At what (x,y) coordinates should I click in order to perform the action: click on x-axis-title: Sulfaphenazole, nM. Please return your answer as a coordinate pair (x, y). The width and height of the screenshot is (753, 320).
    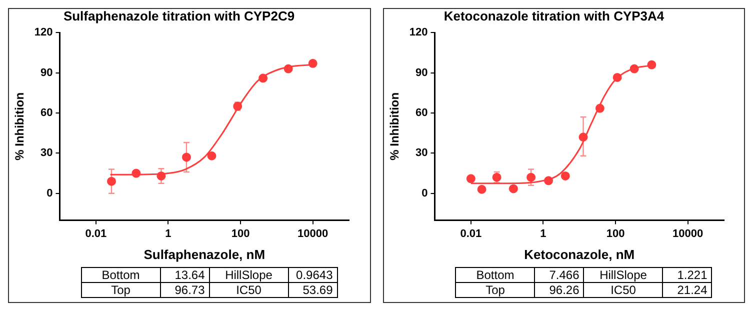
    Looking at the image, I should click on (205, 254).